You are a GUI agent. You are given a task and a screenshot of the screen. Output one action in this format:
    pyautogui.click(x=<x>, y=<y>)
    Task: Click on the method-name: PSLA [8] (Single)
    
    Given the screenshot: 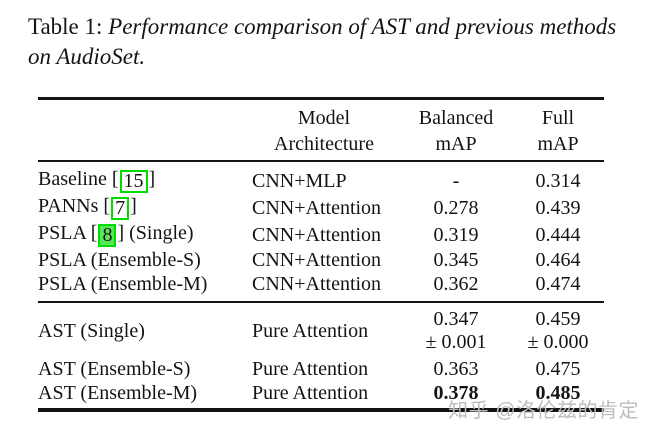 What is the action you would take?
    pyautogui.click(x=143, y=234)
    